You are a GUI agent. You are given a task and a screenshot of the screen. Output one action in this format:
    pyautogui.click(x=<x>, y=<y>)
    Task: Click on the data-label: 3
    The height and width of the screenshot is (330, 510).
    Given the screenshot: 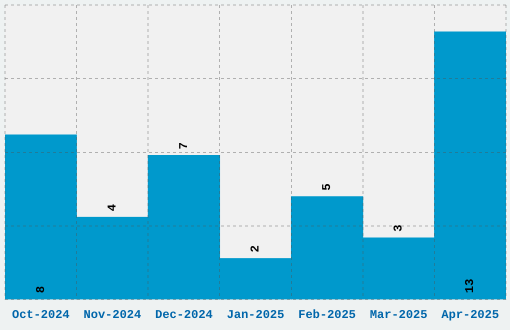 What is the action you would take?
    pyautogui.click(x=399, y=228)
    